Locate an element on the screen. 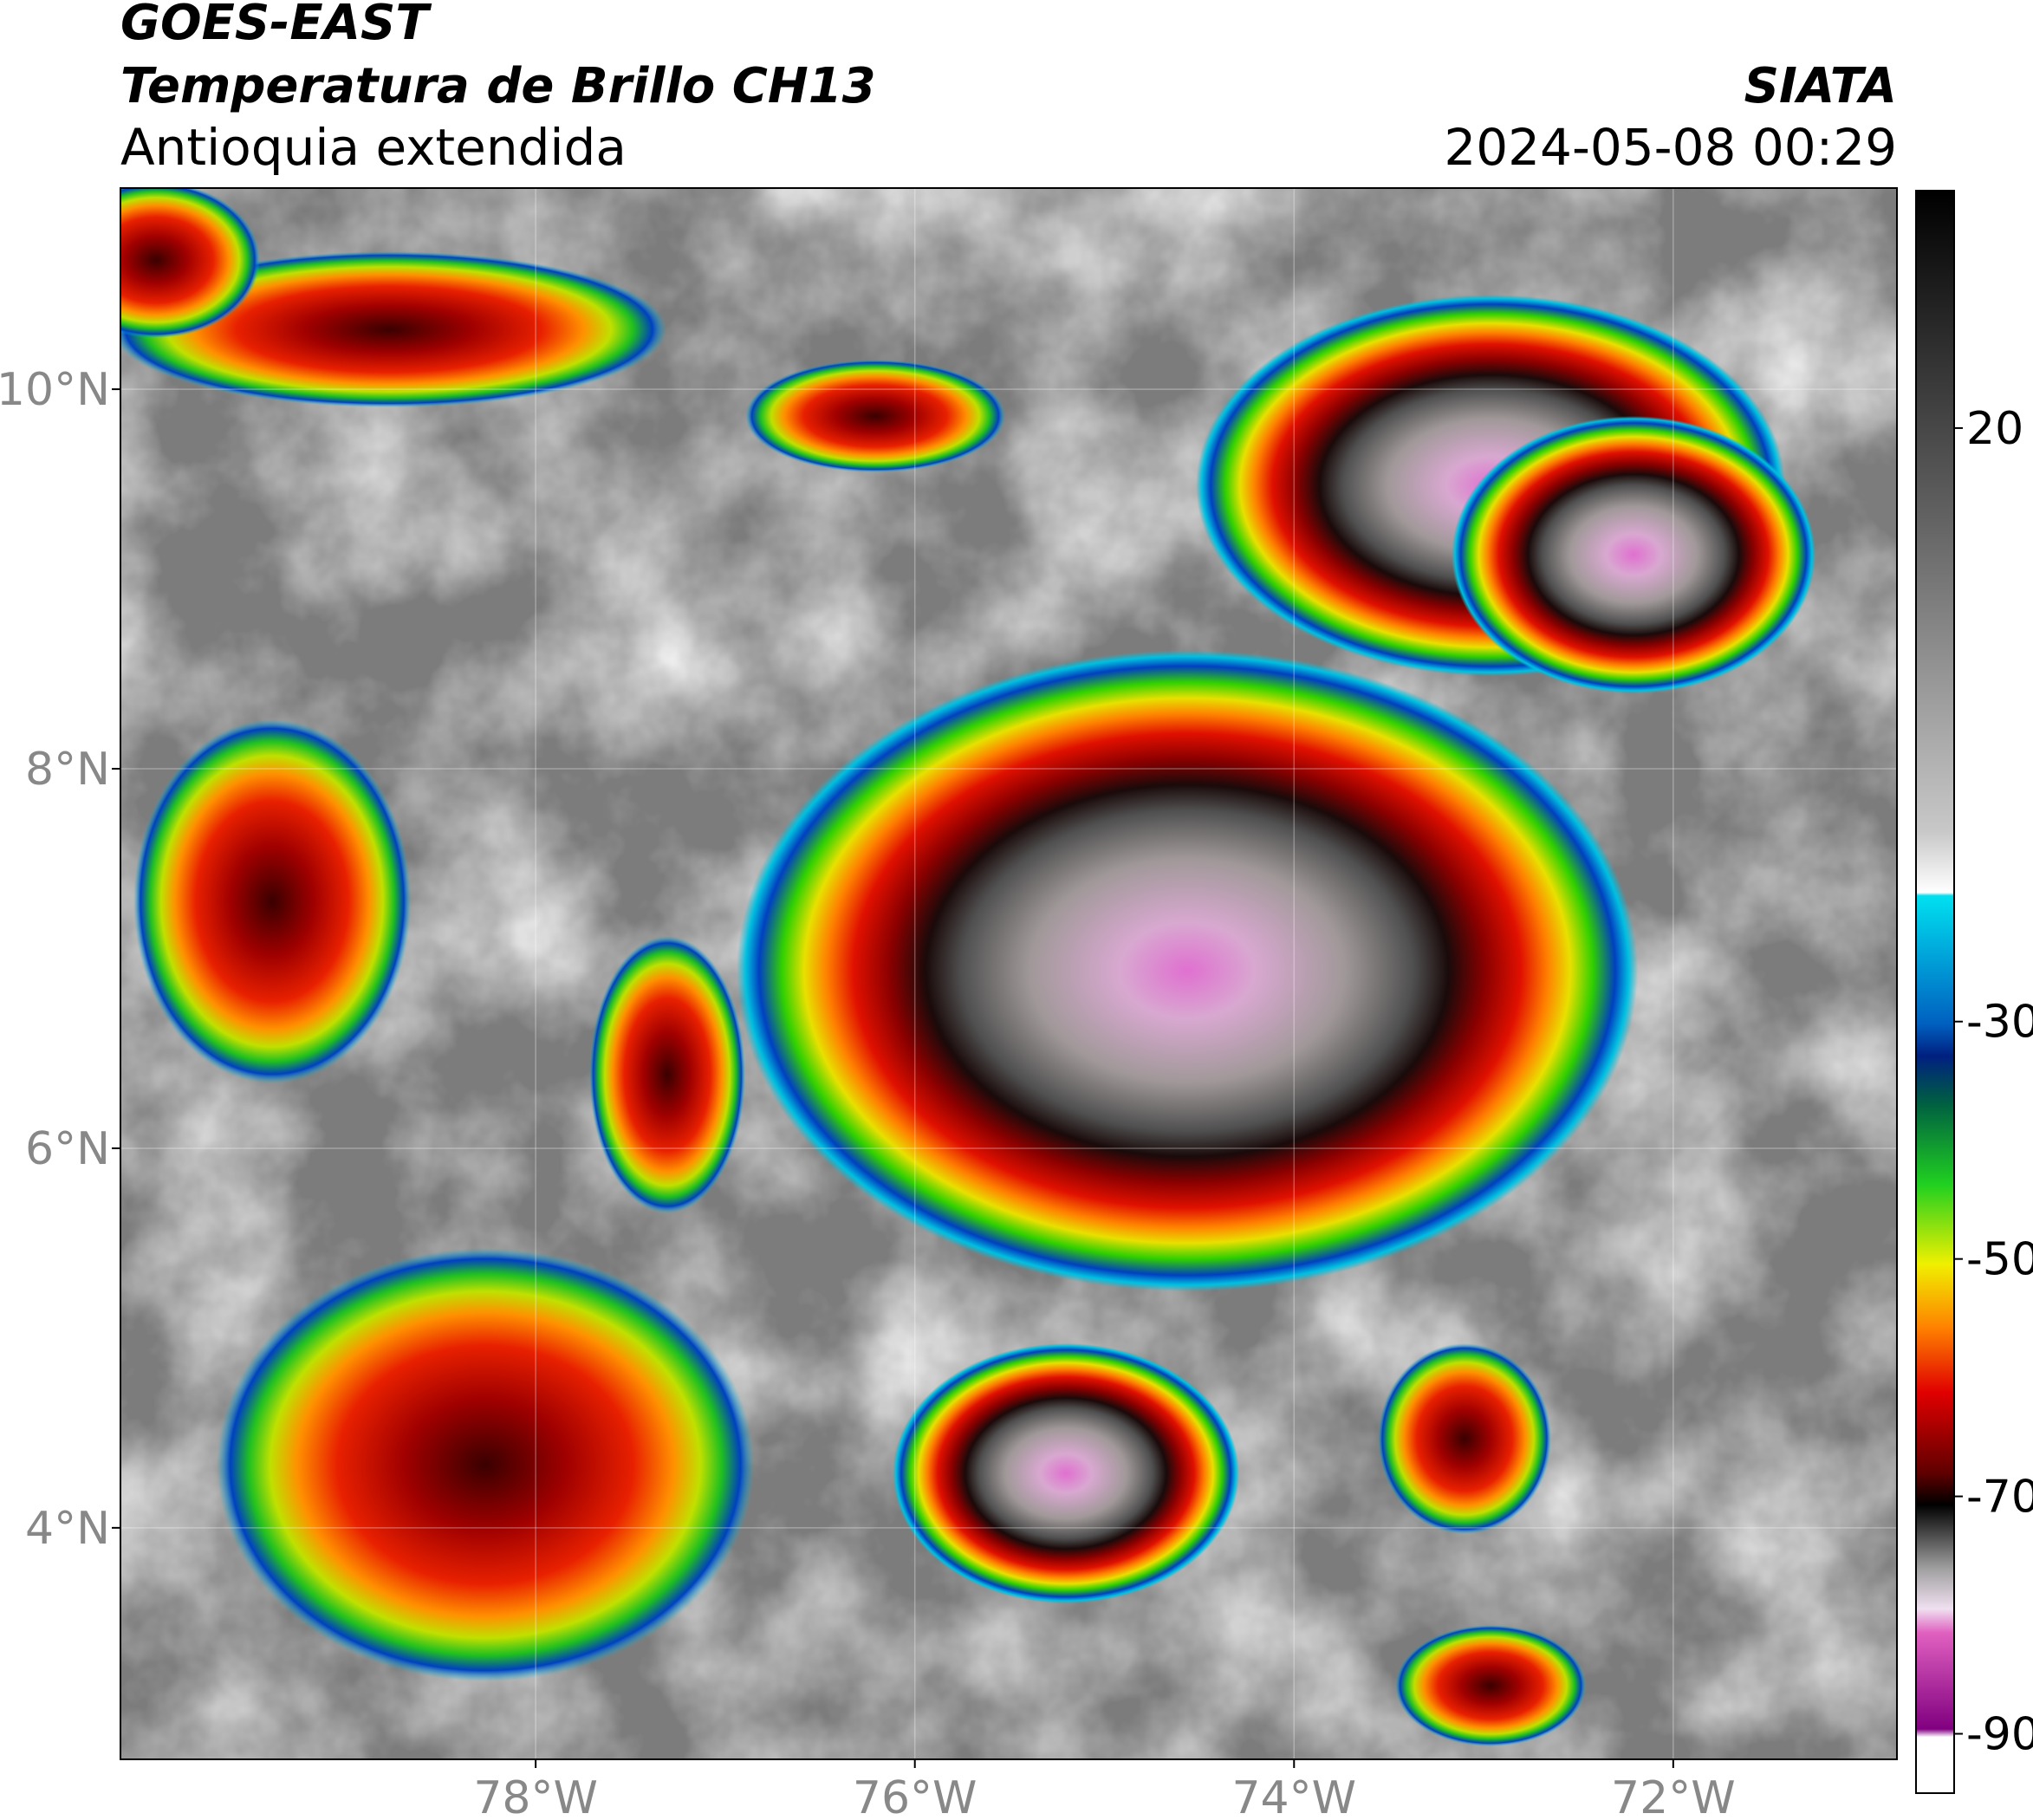  product: Temperatura de Brillo CH13 is located at coordinates (498, 86).